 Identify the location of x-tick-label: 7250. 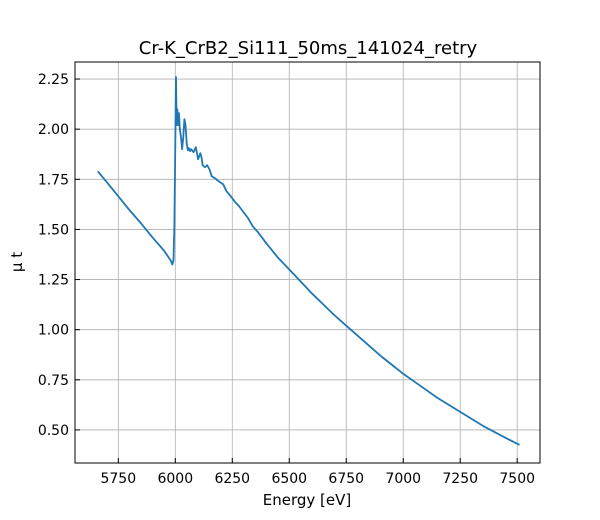
(460, 479).